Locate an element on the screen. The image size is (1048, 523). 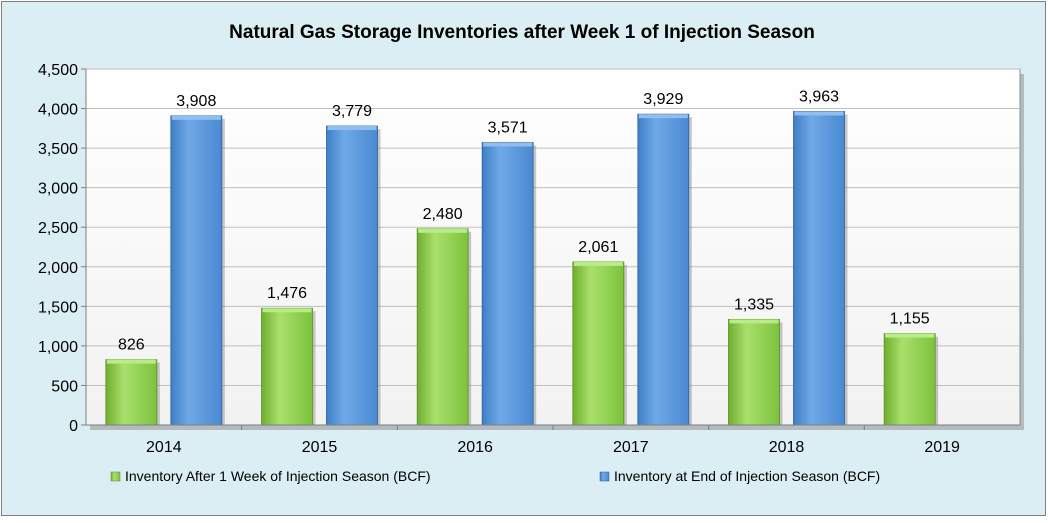
data-label-series-2: 3,908 is located at coordinates (196, 101).